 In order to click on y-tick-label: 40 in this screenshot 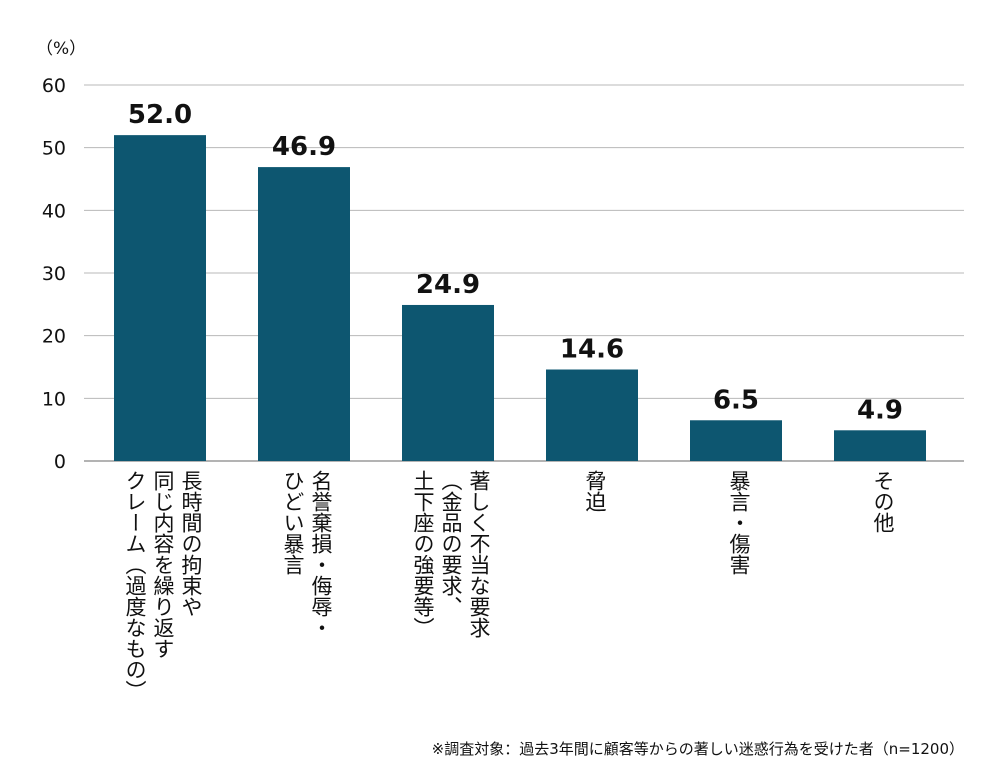, I will do `click(54, 211)`.